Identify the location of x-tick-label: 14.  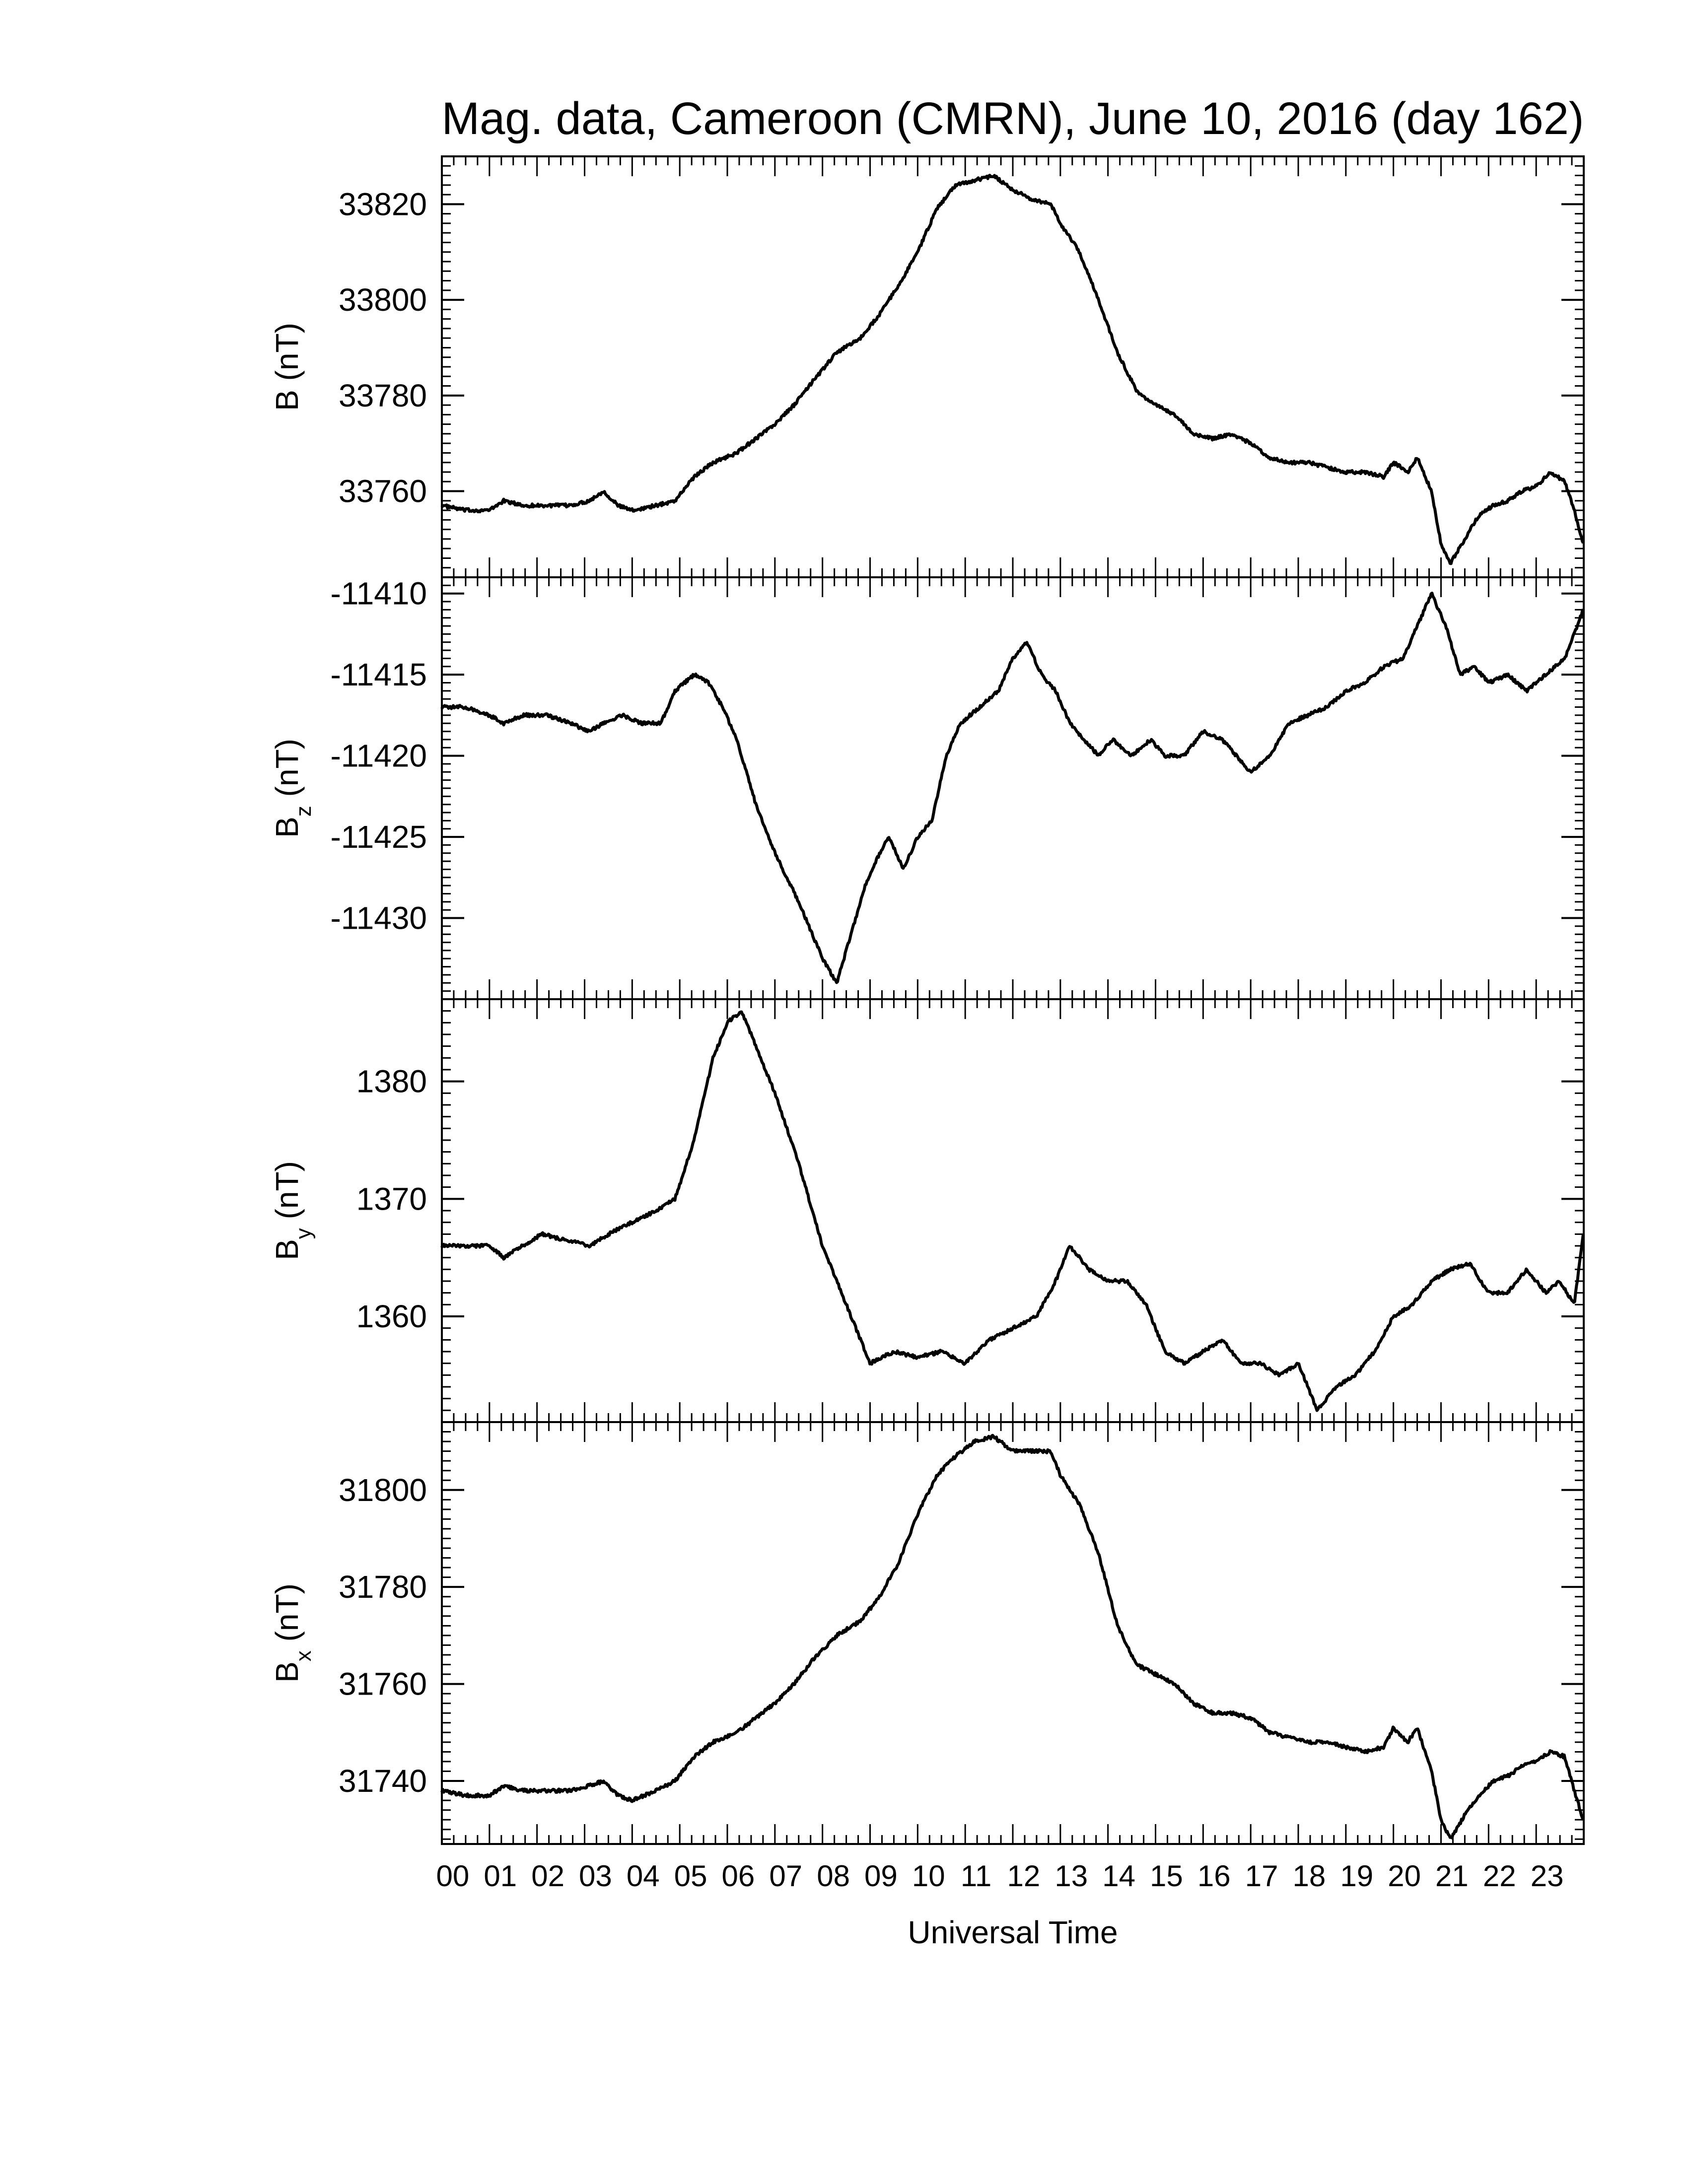
(1118, 1876).